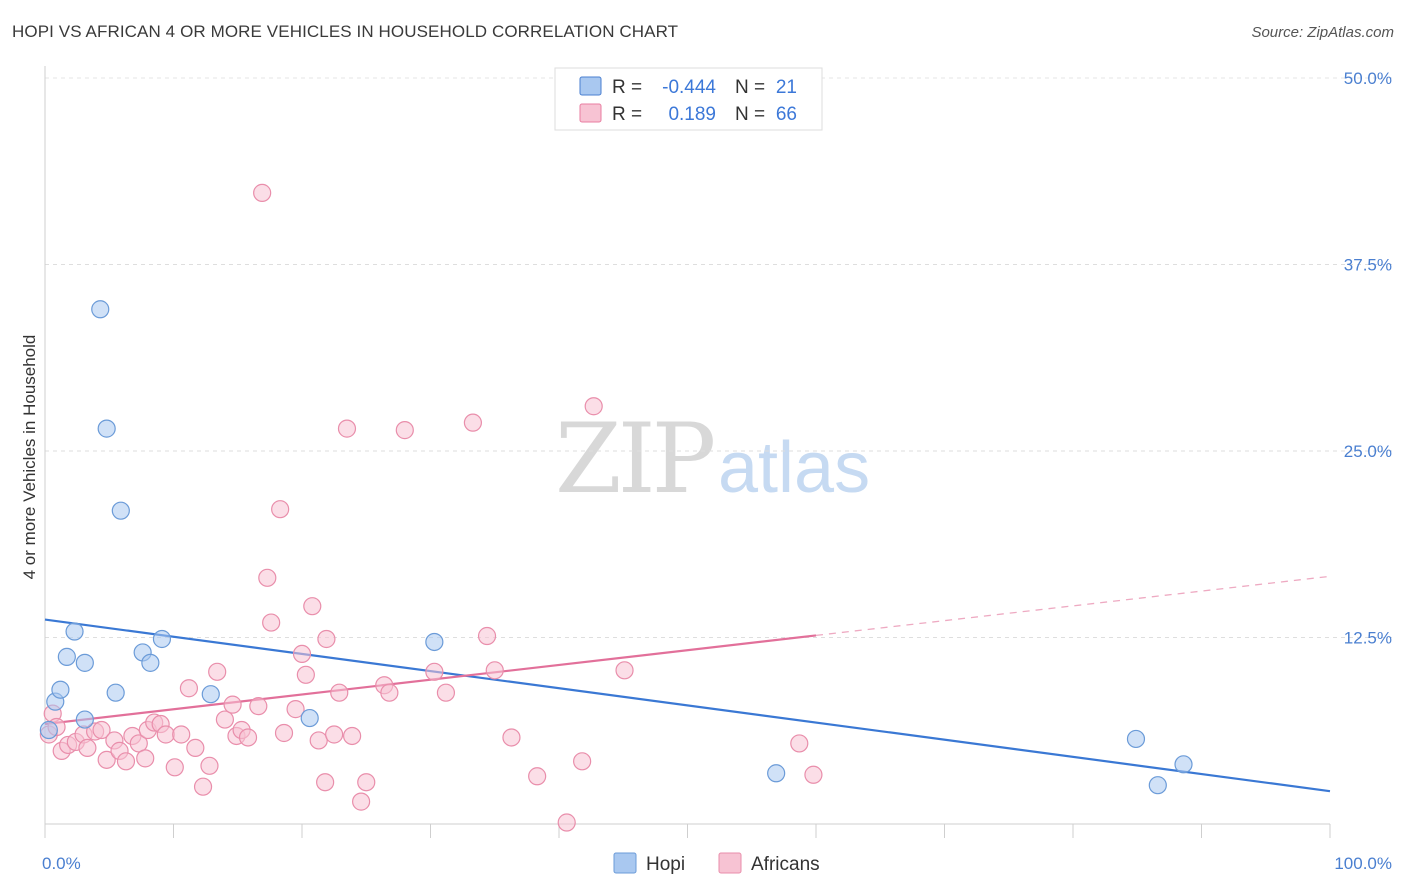  Describe the element at coordinates (785, 864) in the screenshot. I see `bottom-legend-africans: Africans` at that location.